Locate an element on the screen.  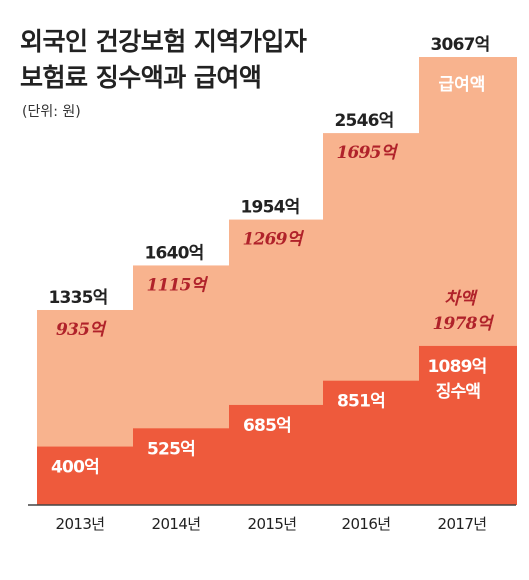
chart-title-line1: 외국인 건강보험 지역가입자 is located at coordinates (163, 41).